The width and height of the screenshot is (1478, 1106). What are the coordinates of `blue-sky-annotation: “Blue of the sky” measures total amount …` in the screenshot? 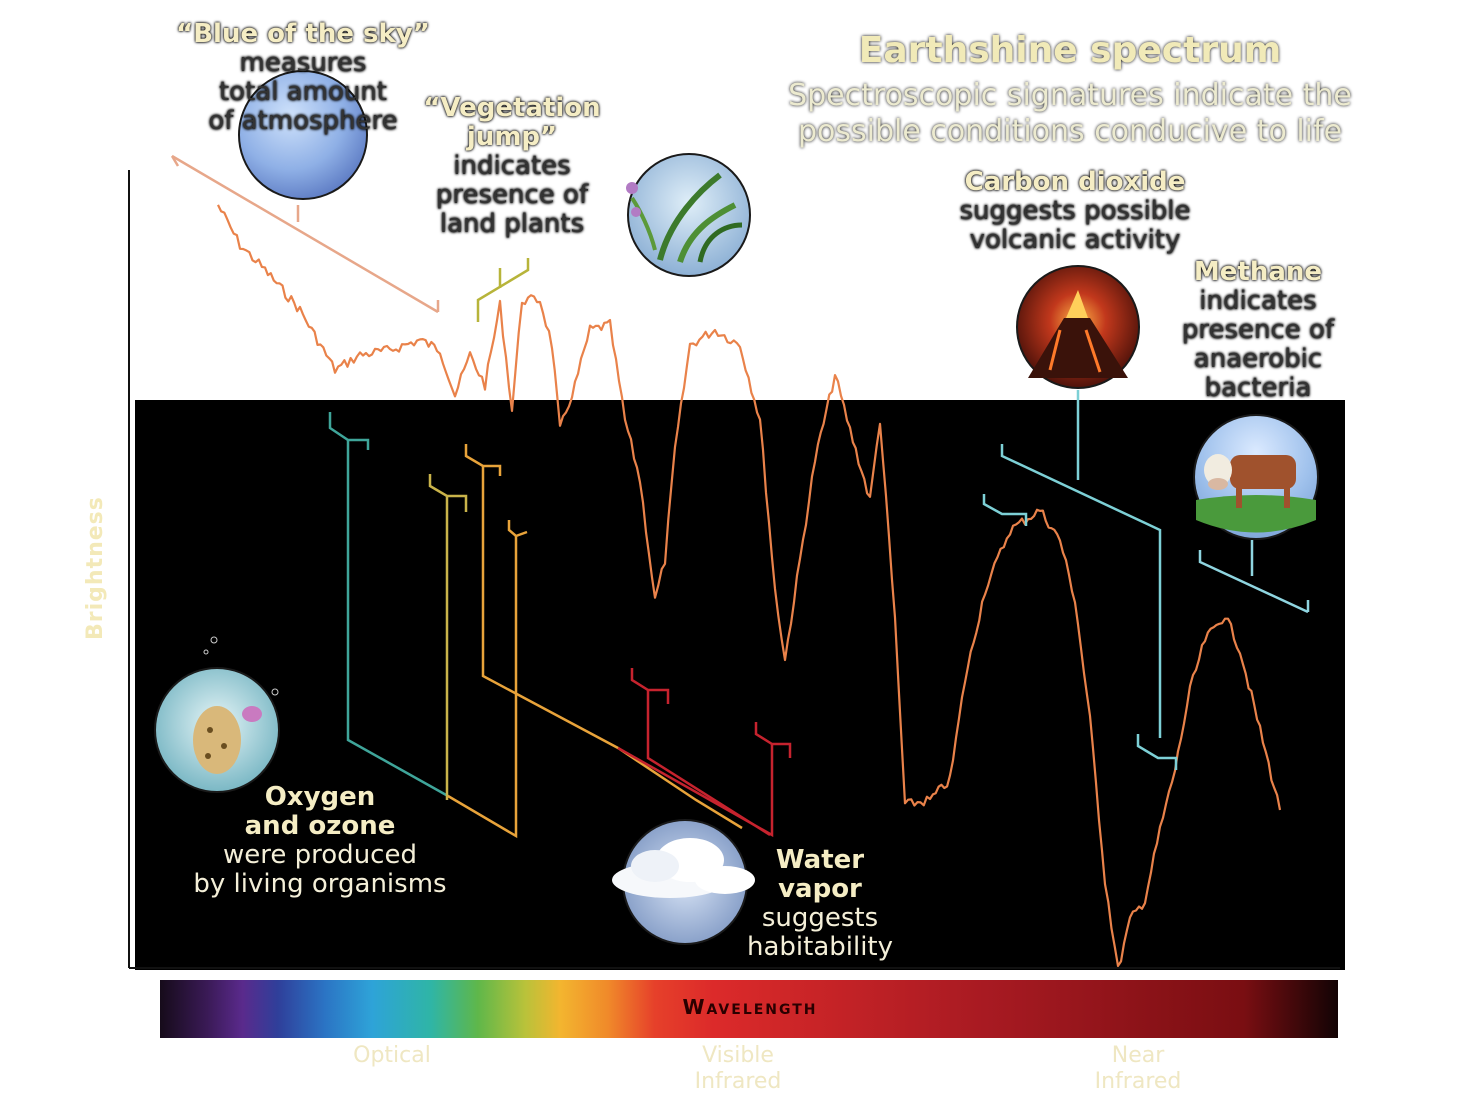 It's located at (303, 78).